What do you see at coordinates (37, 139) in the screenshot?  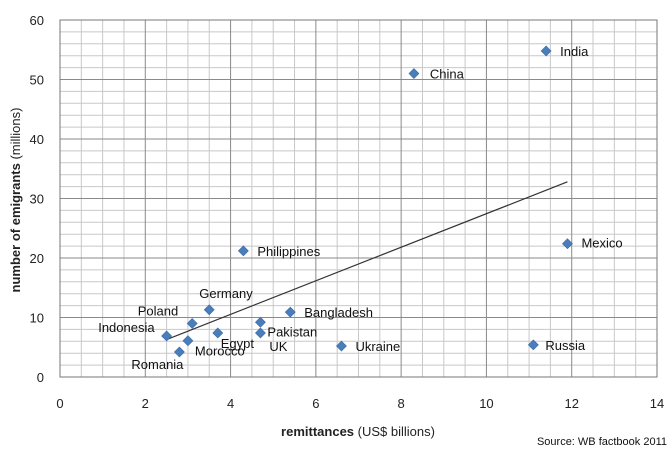 I see `y-tick-label: 40` at bounding box center [37, 139].